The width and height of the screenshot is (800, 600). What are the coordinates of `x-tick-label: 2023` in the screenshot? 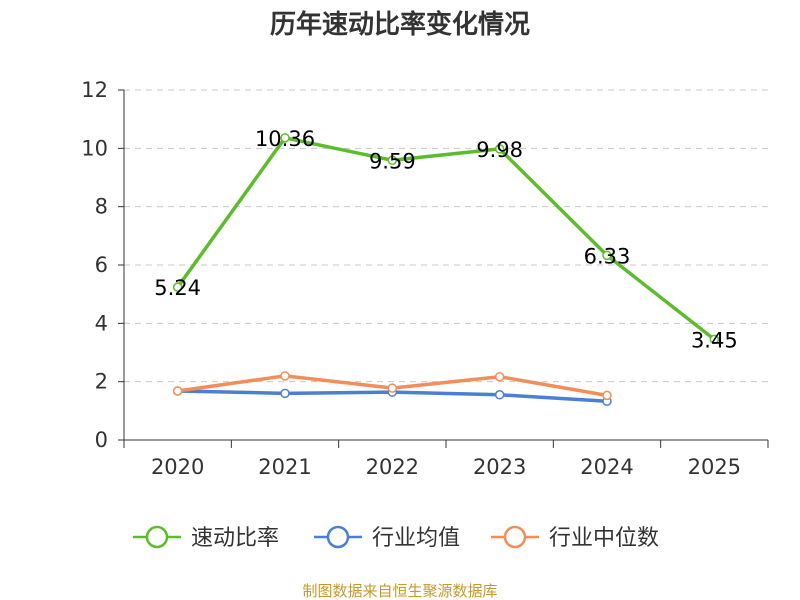 It's located at (499, 467).